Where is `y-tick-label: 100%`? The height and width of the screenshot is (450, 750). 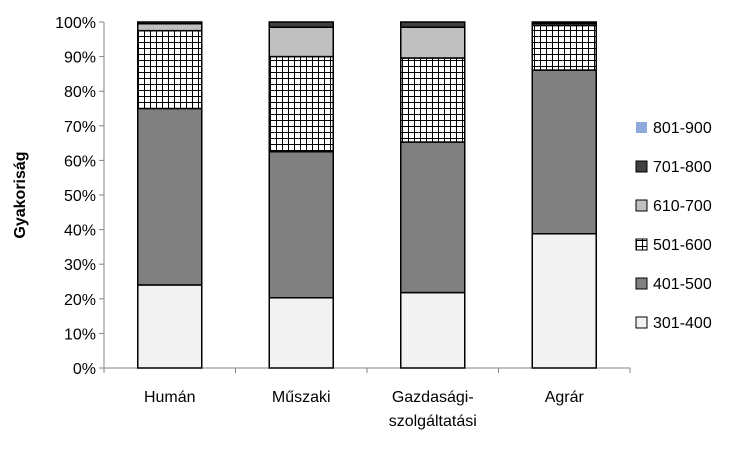 y-tick-label: 100% is located at coordinates (75, 23).